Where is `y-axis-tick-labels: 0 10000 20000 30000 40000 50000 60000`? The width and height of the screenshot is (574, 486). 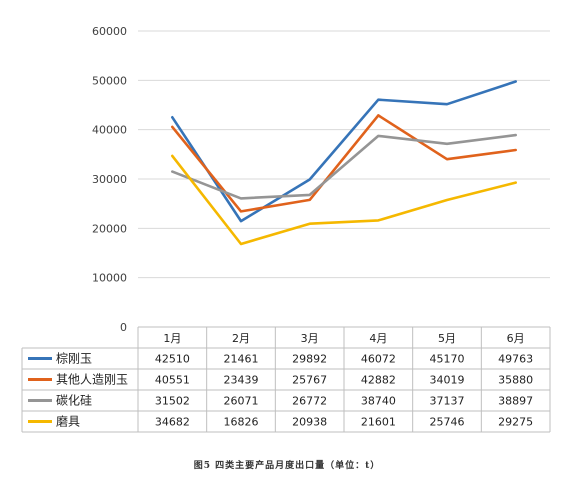 y-axis-tick-labels: 0 10000 20000 30000 40000 50000 60000 is located at coordinates (109, 179).